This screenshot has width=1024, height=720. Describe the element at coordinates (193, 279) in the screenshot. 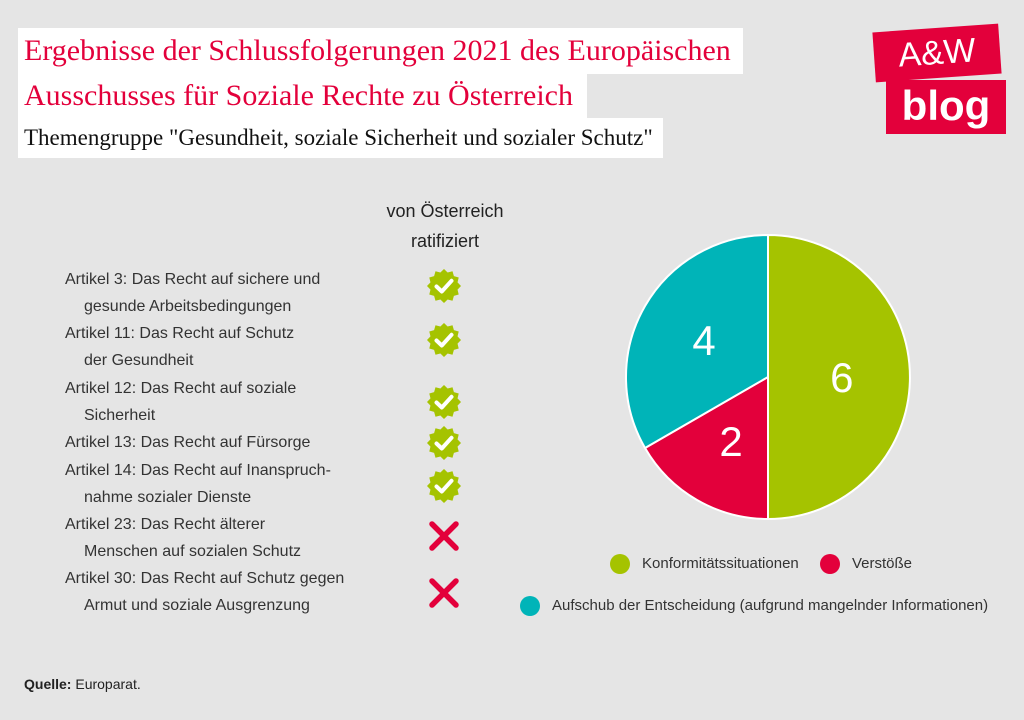

I see `article-title: Artikel 3: Das Recht auf sichere und` at that location.